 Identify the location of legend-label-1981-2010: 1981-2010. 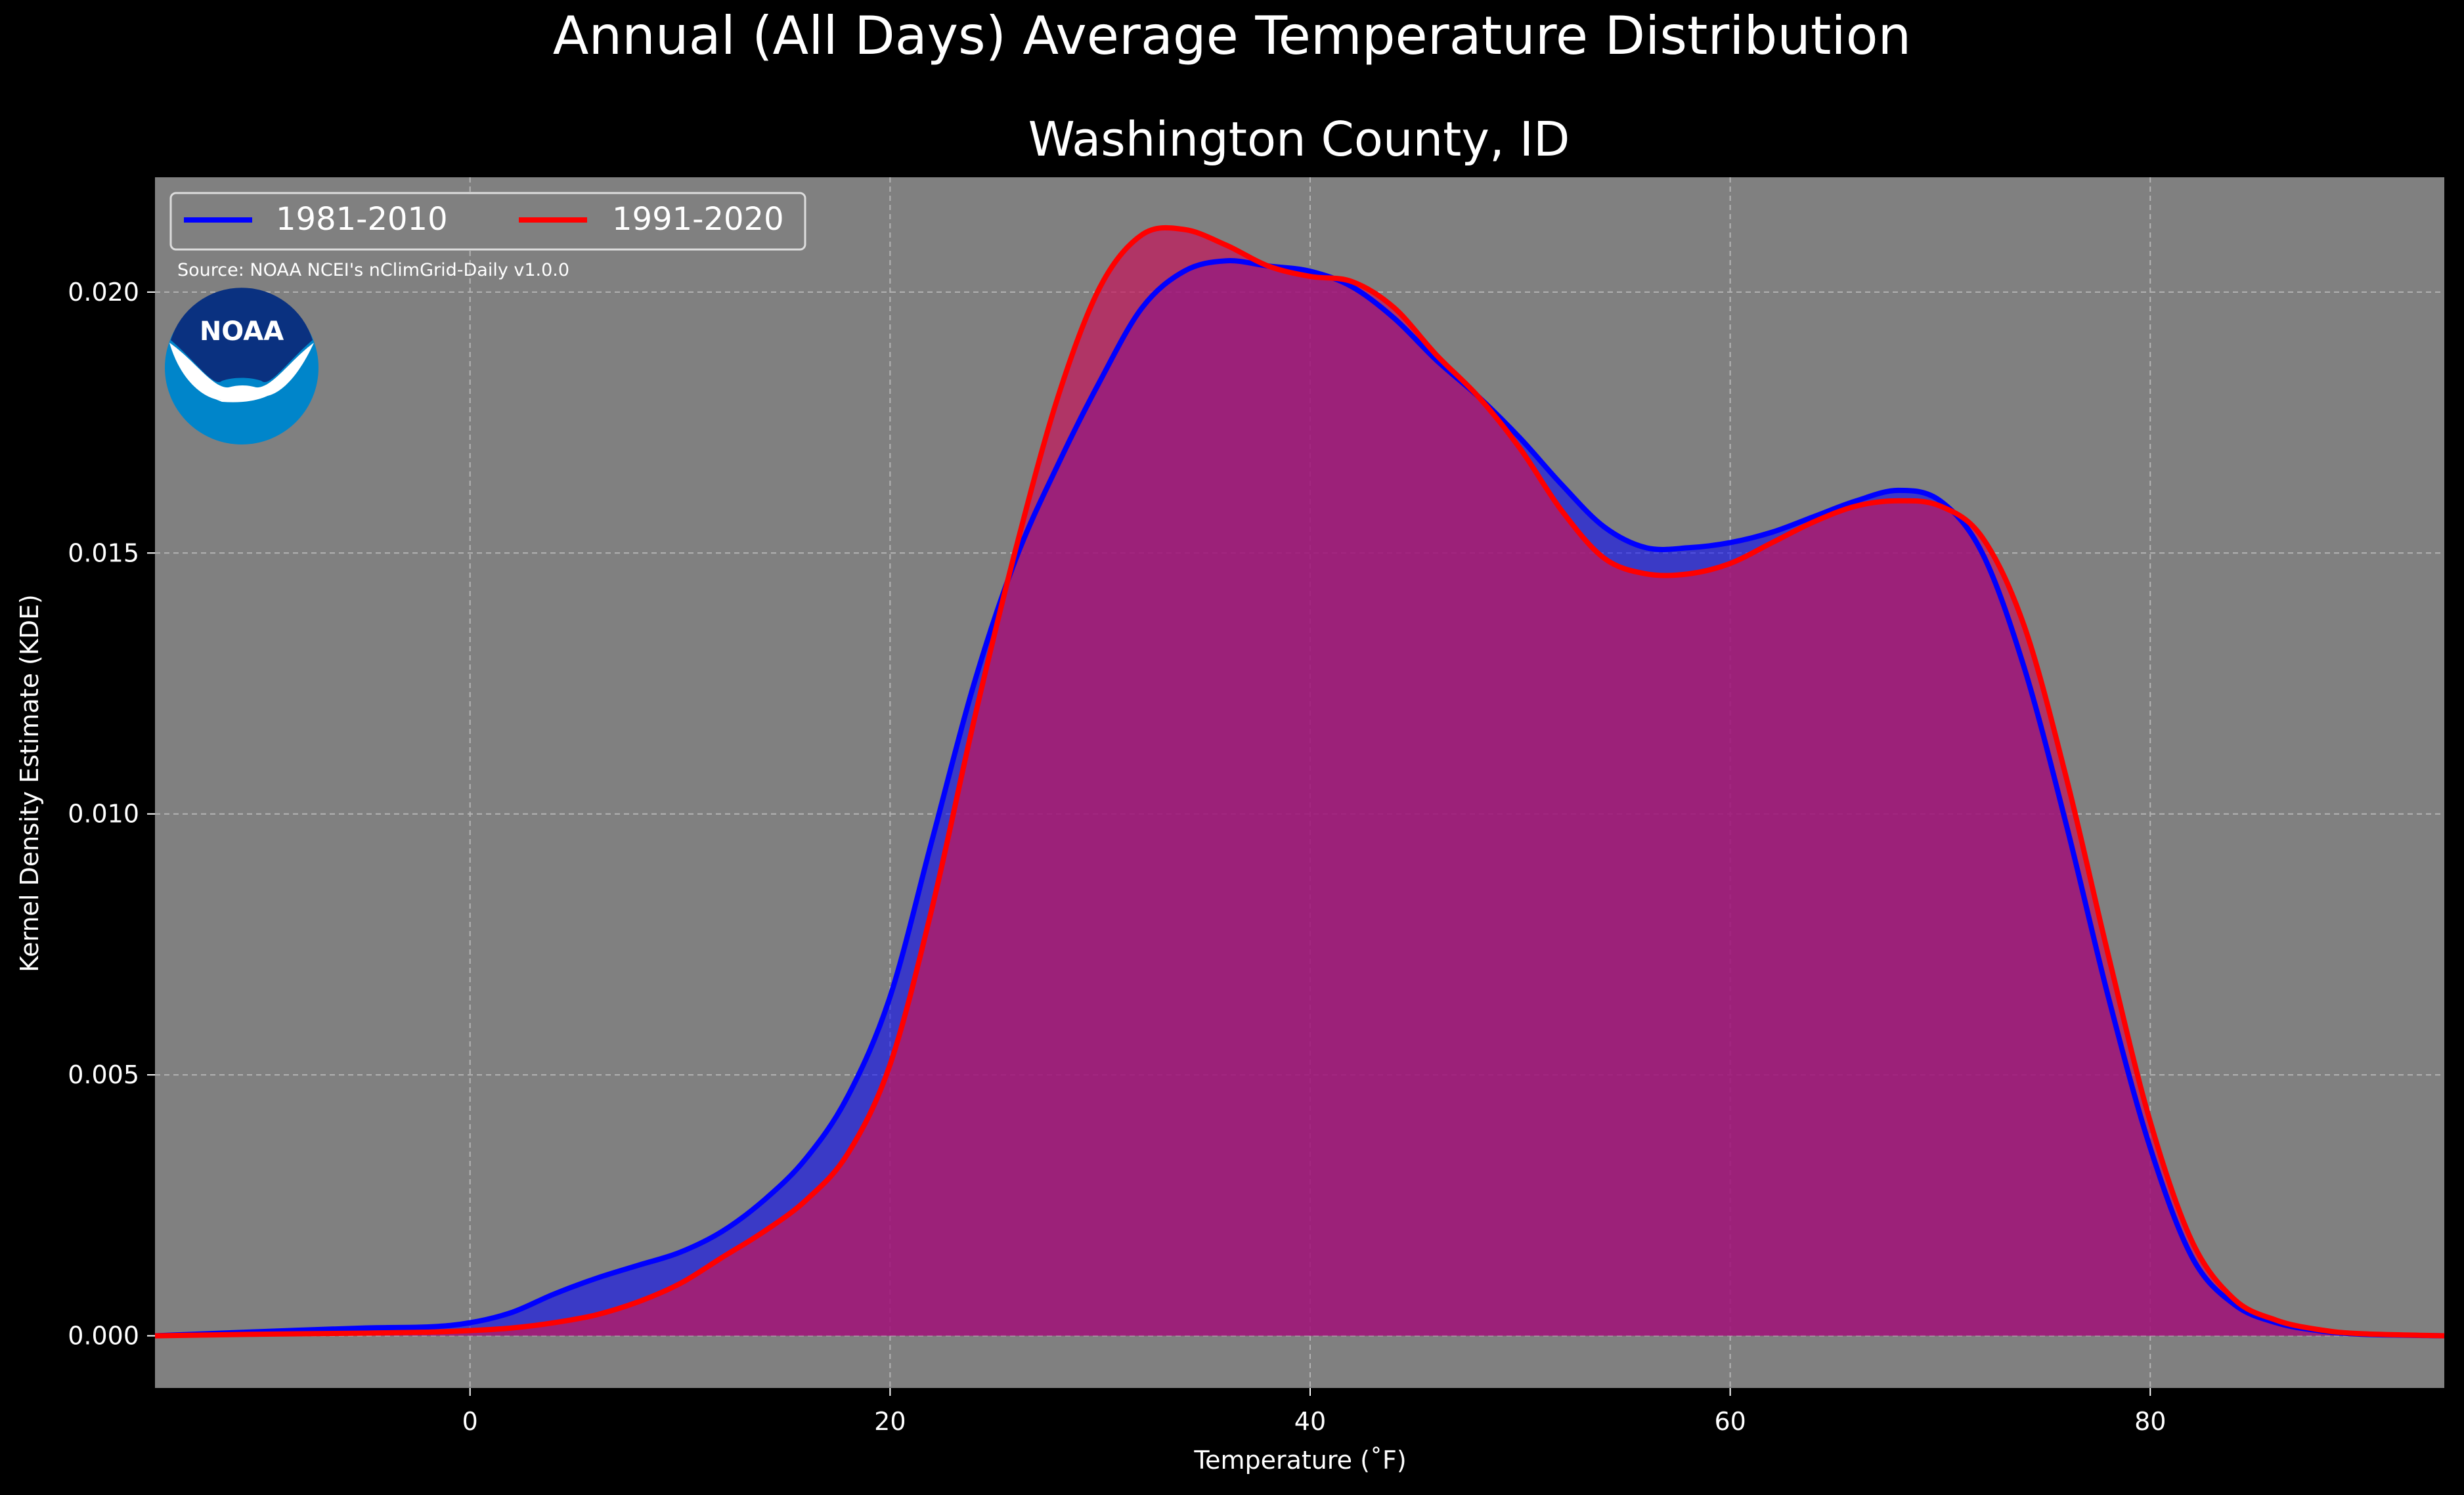
(362, 219).